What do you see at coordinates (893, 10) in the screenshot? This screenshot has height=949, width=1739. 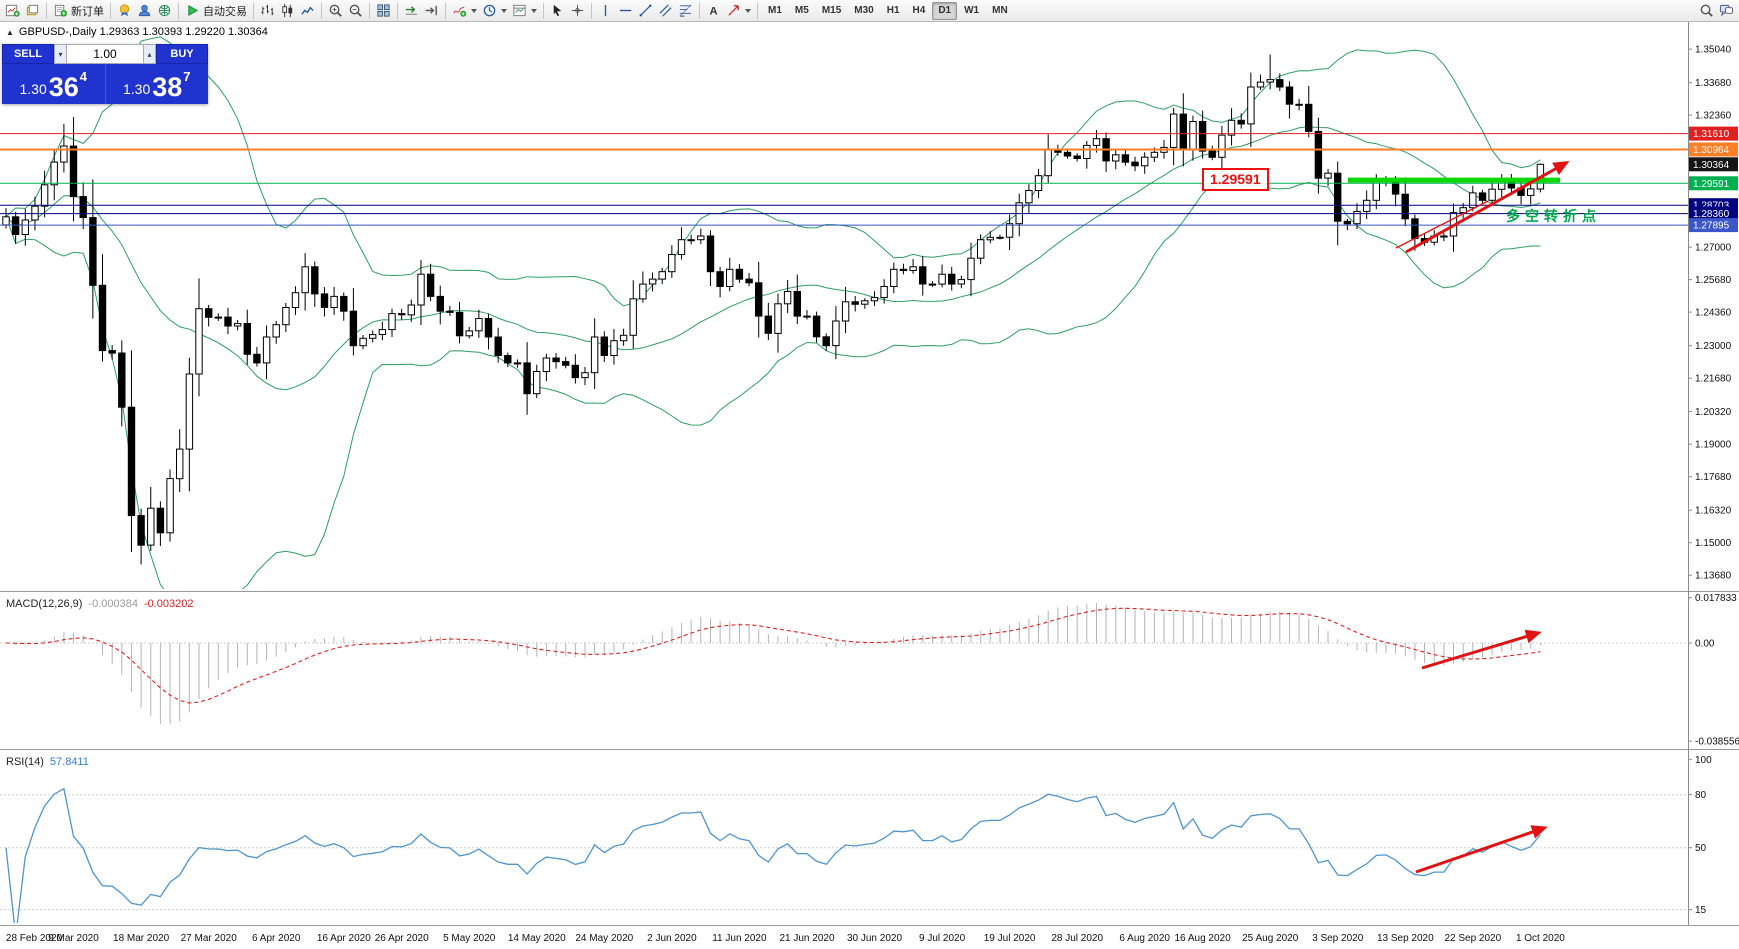 I see `timeframe-h1-button: H1` at bounding box center [893, 10].